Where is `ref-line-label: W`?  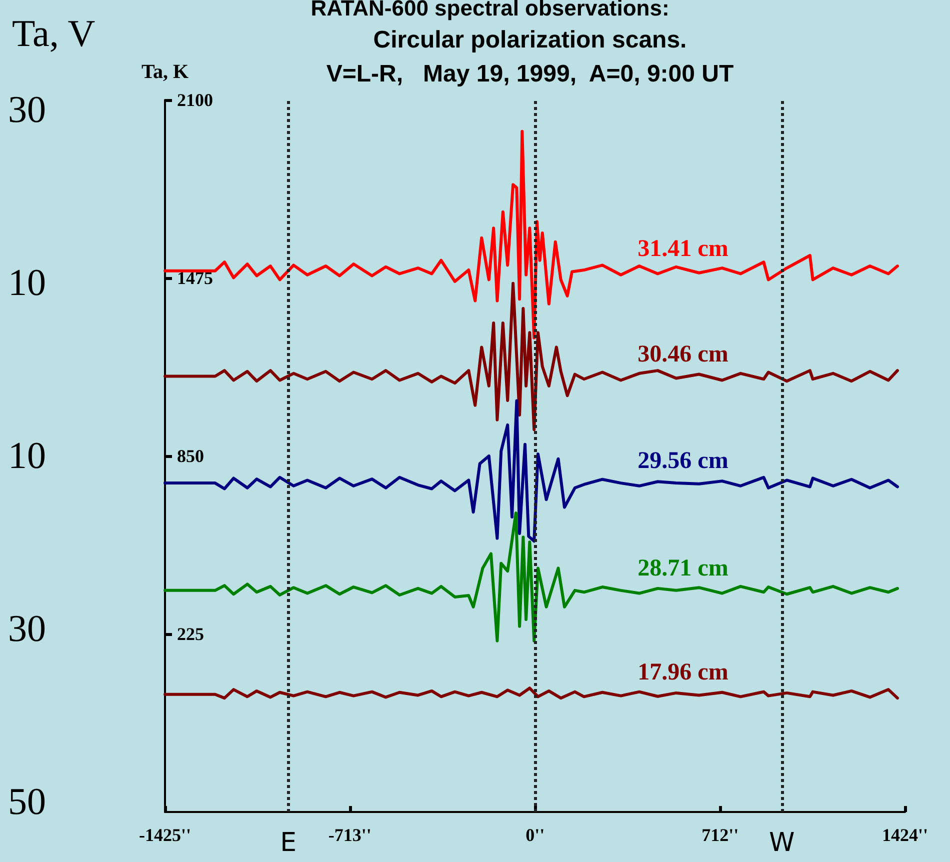
ref-line-label: W is located at coordinates (782, 843).